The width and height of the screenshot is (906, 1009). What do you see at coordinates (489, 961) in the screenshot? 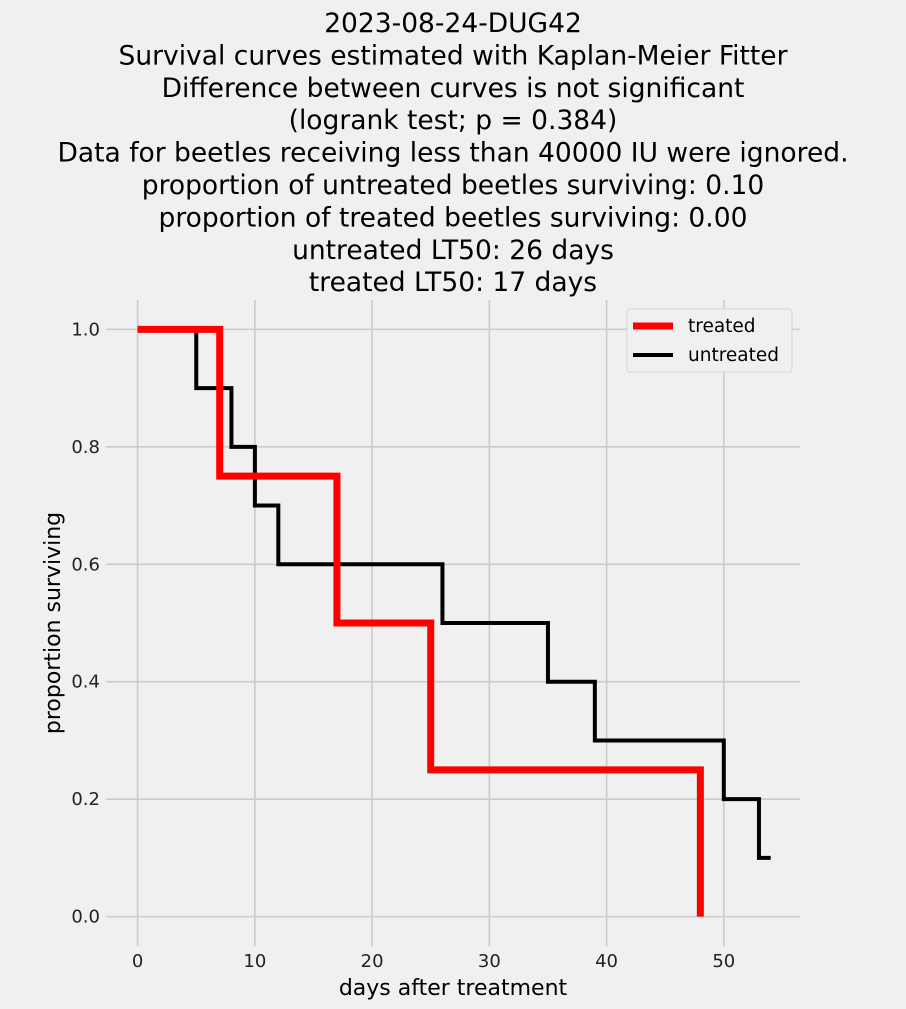
I see `x-tick-label: 30` at bounding box center [489, 961].